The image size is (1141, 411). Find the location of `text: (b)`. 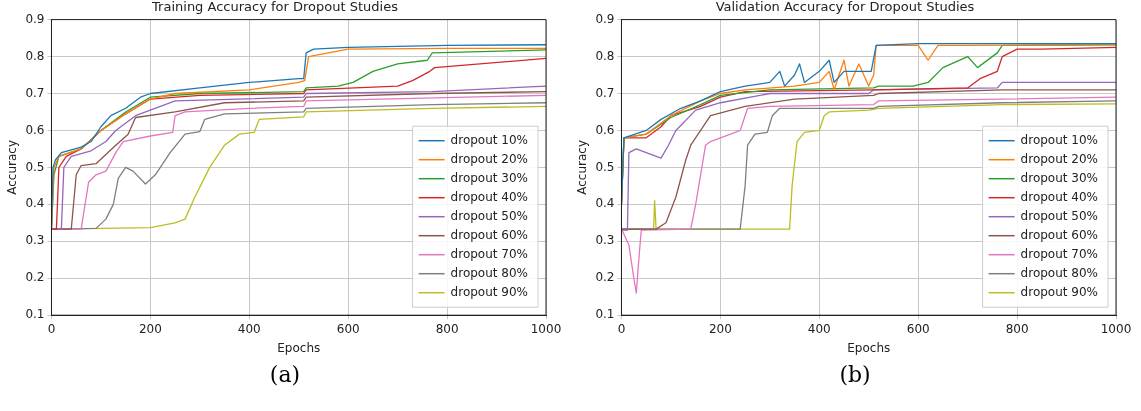

text: (b) is located at coordinates (855, 374).